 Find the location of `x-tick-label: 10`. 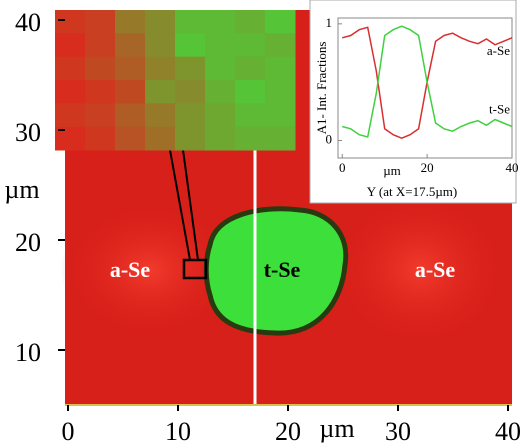

x-tick-label: 10 is located at coordinates (178, 431).